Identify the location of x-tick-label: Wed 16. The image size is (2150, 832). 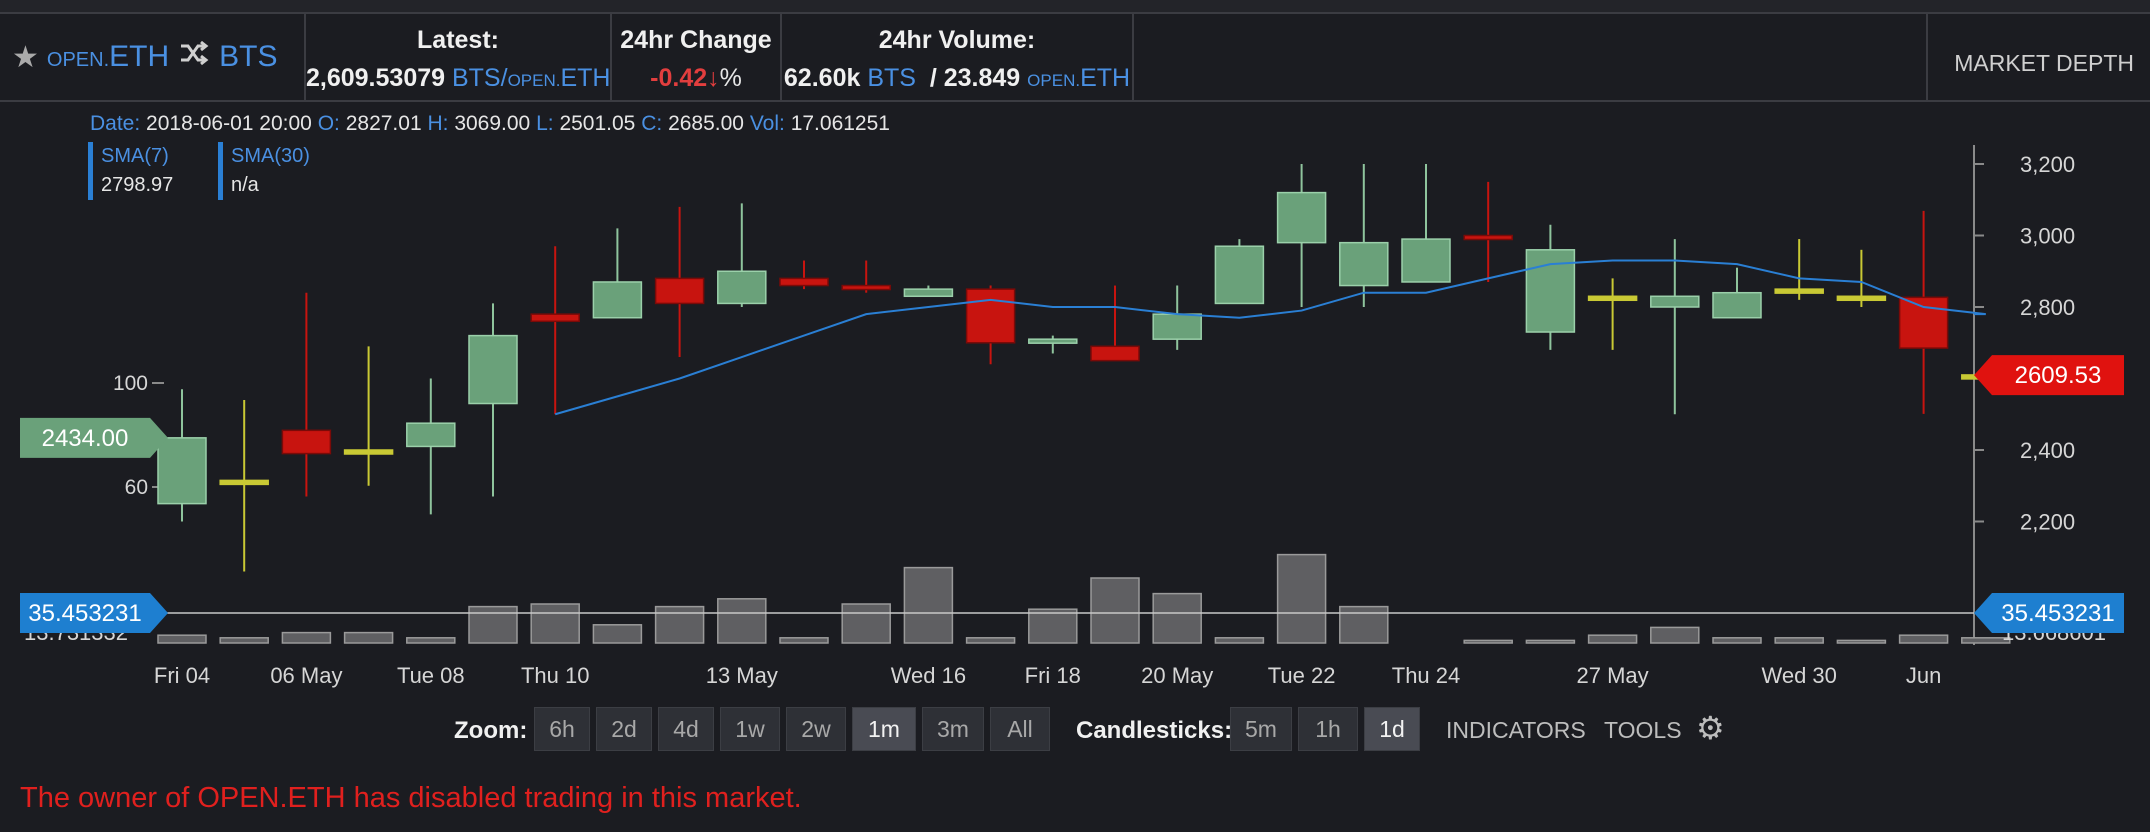
(928, 675).